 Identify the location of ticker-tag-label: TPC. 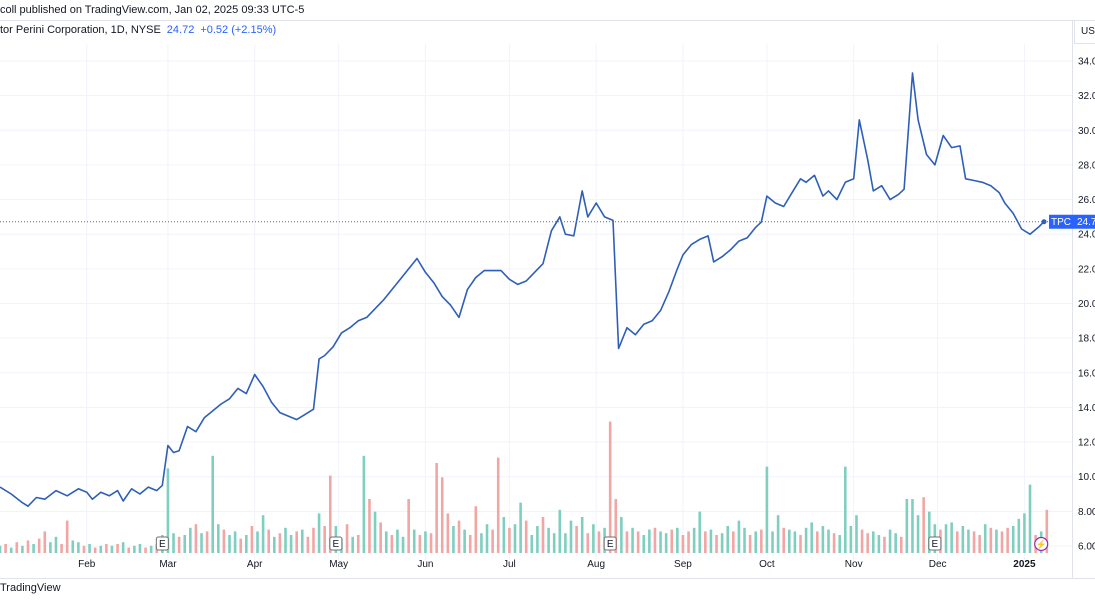
(1061, 222).